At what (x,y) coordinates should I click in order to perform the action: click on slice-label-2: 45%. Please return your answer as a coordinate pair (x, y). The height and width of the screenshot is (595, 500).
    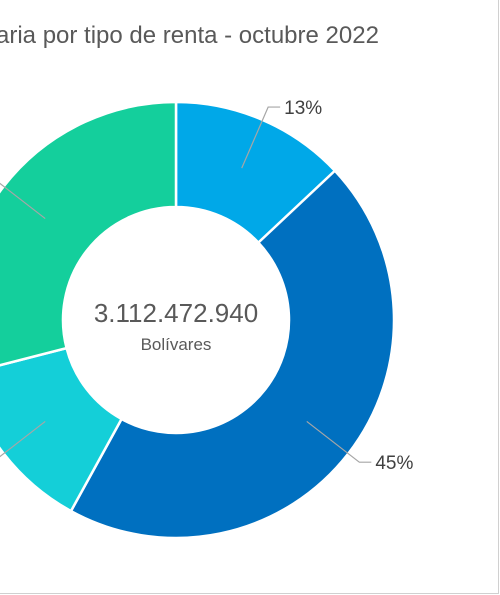
    Looking at the image, I should click on (394, 463).